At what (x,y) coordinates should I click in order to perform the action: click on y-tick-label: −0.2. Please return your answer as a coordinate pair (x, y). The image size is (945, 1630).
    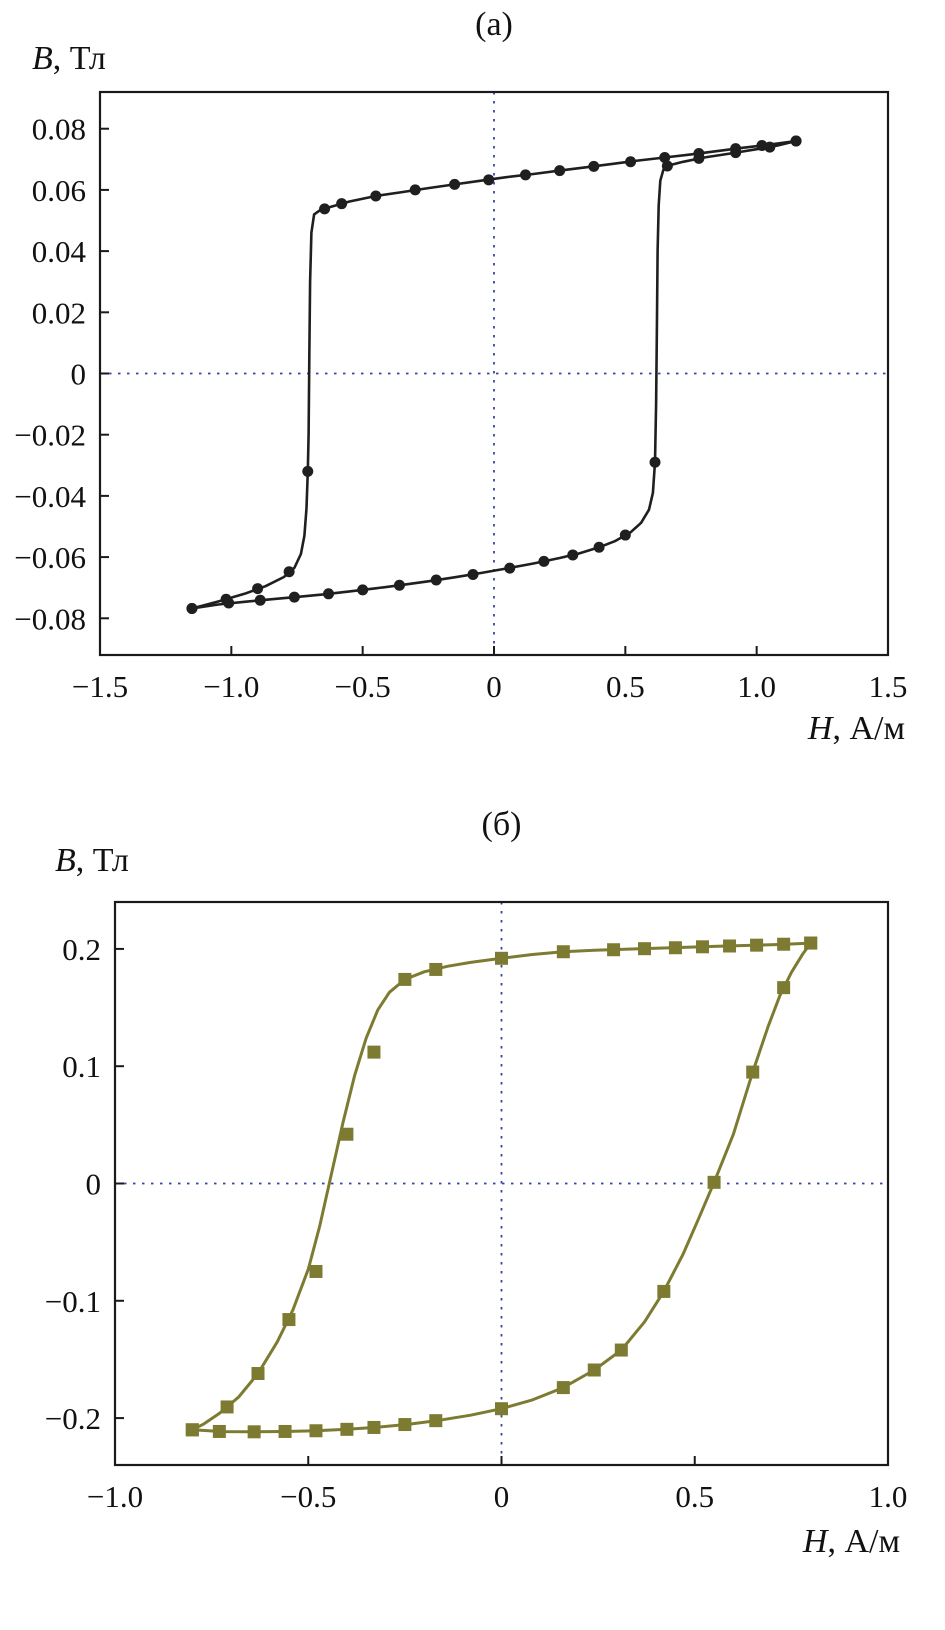
    Looking at the image, I should click on (73, 1418).